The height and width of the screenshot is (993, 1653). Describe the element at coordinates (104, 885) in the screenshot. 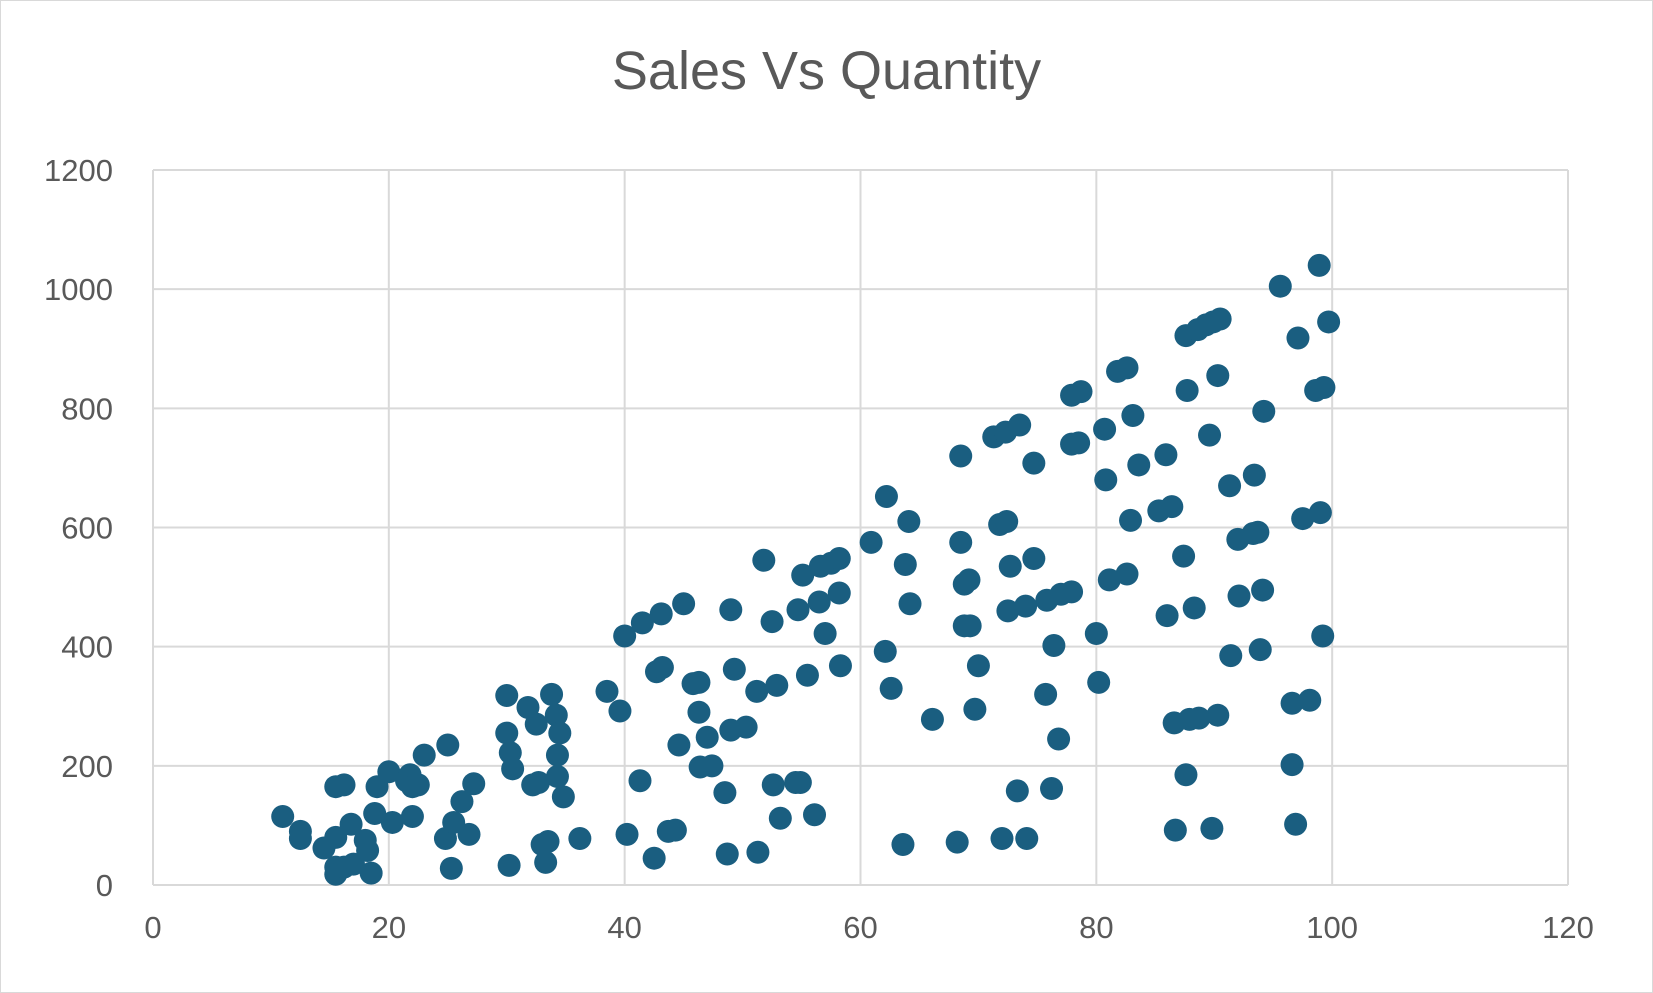

I see `y-tick-label: 0` at that location.